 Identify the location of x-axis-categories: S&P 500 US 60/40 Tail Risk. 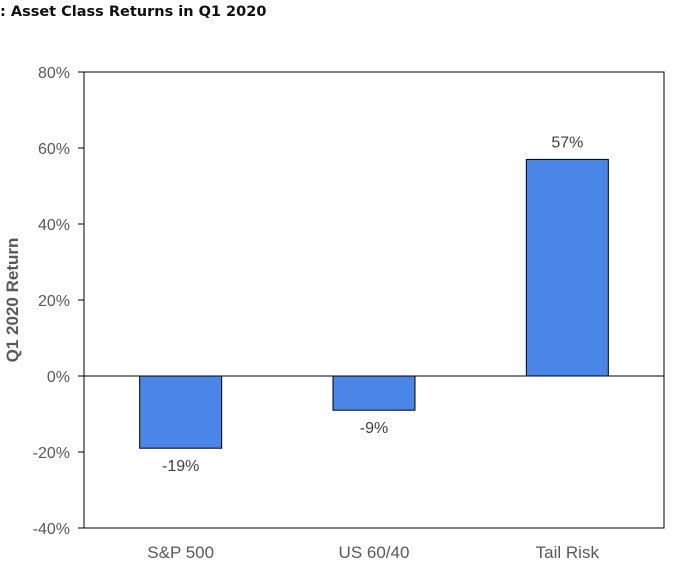
(373, 552).